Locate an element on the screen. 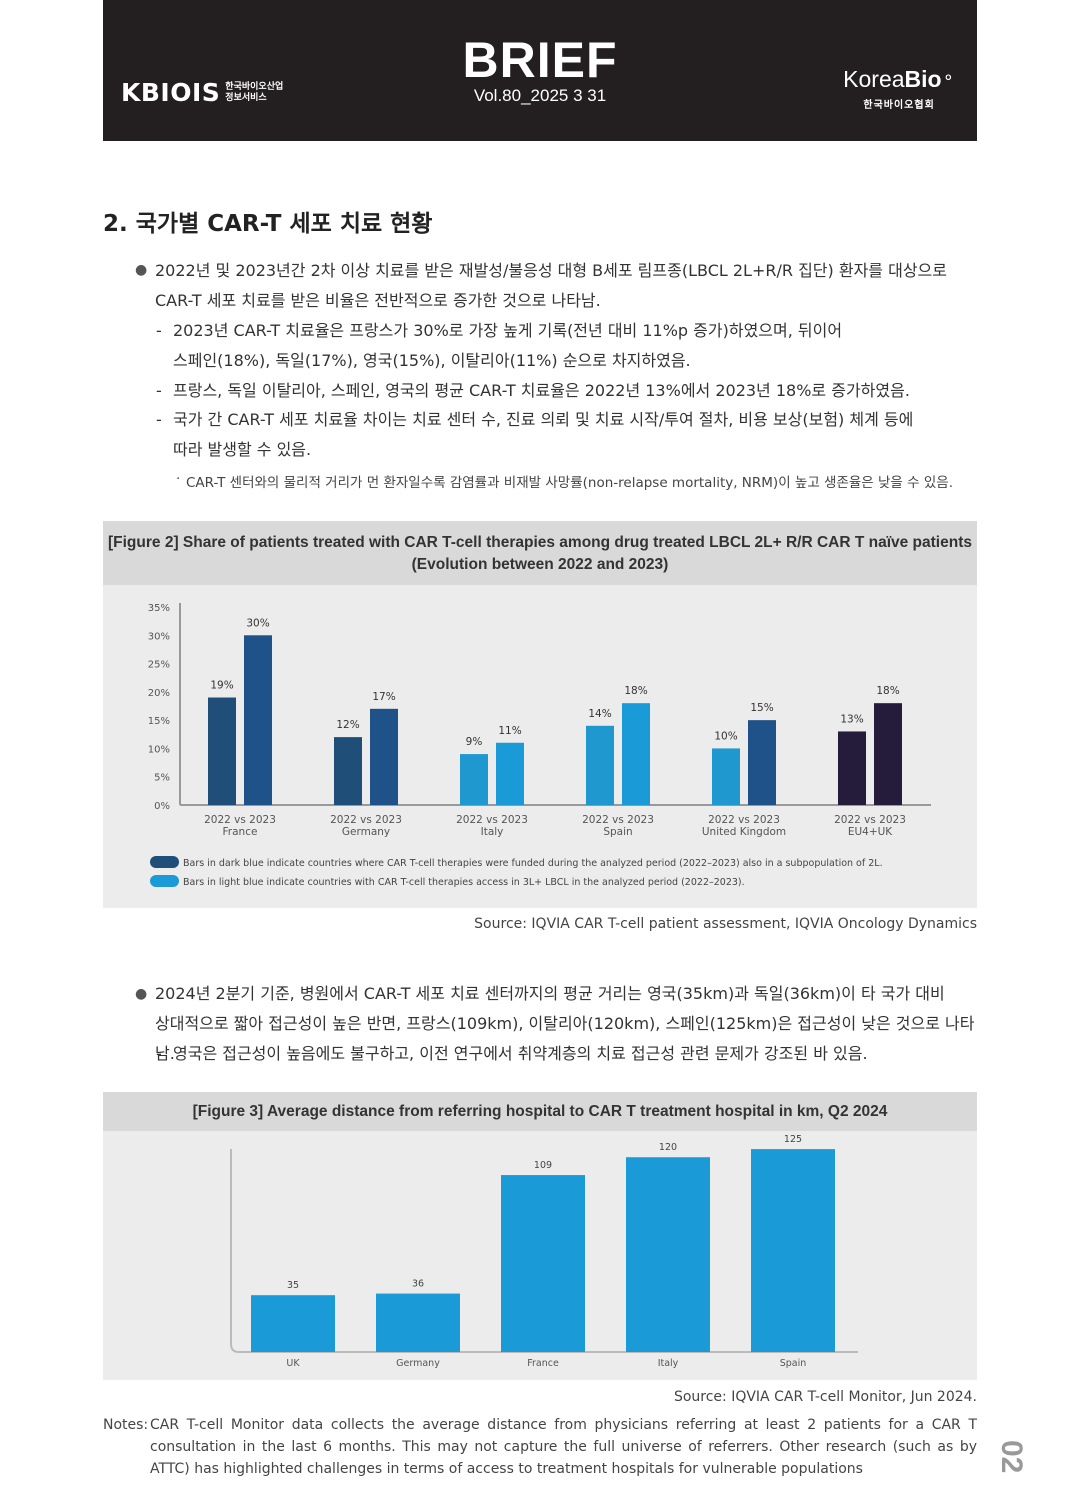  y-tick-label: 35% is located at coordinates (159, 608).